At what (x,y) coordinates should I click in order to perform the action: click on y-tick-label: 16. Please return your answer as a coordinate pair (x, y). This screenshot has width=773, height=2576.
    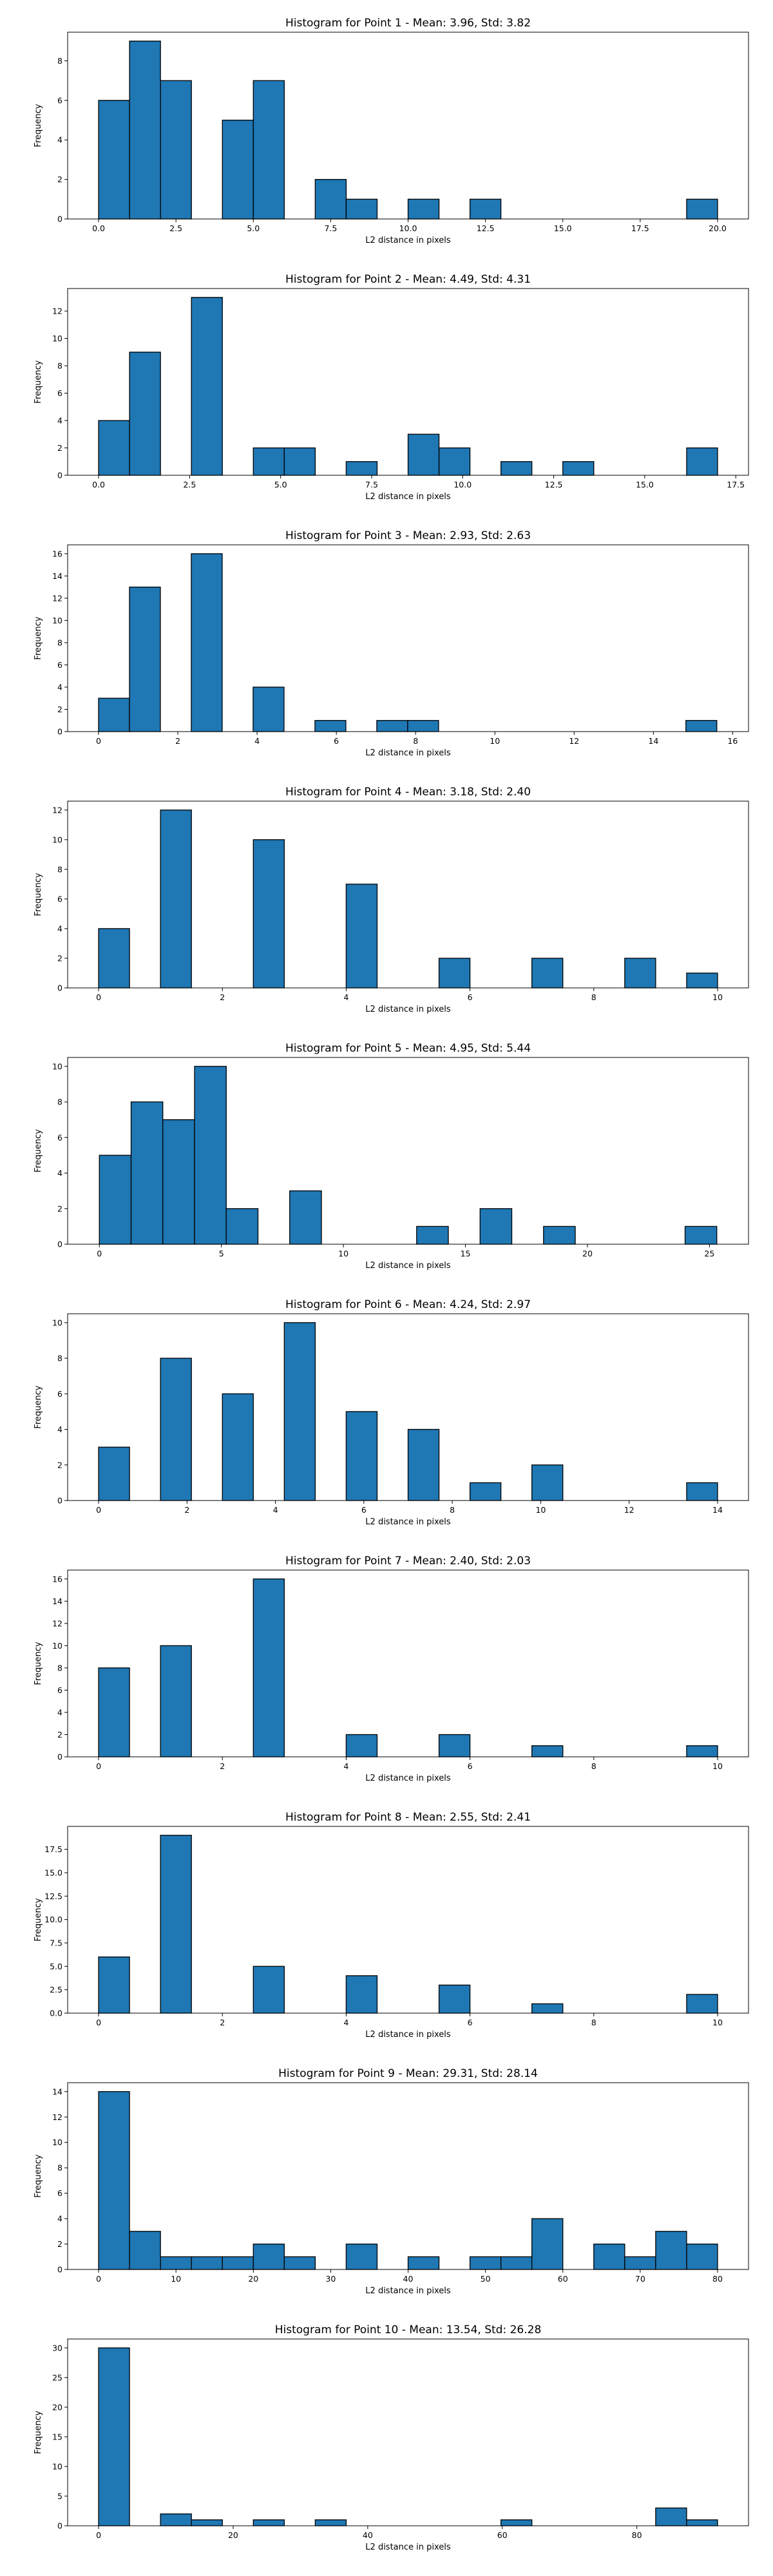
    Looking at the image, I should click on (57, 554).